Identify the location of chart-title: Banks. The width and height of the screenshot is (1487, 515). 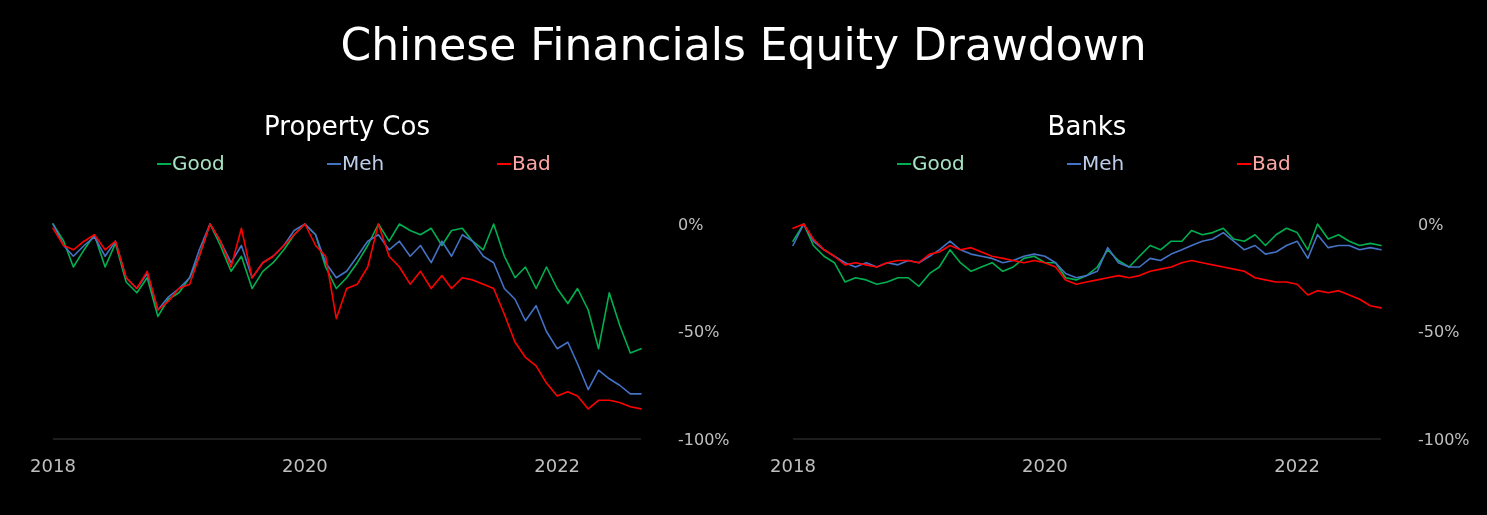
(1087, 126).